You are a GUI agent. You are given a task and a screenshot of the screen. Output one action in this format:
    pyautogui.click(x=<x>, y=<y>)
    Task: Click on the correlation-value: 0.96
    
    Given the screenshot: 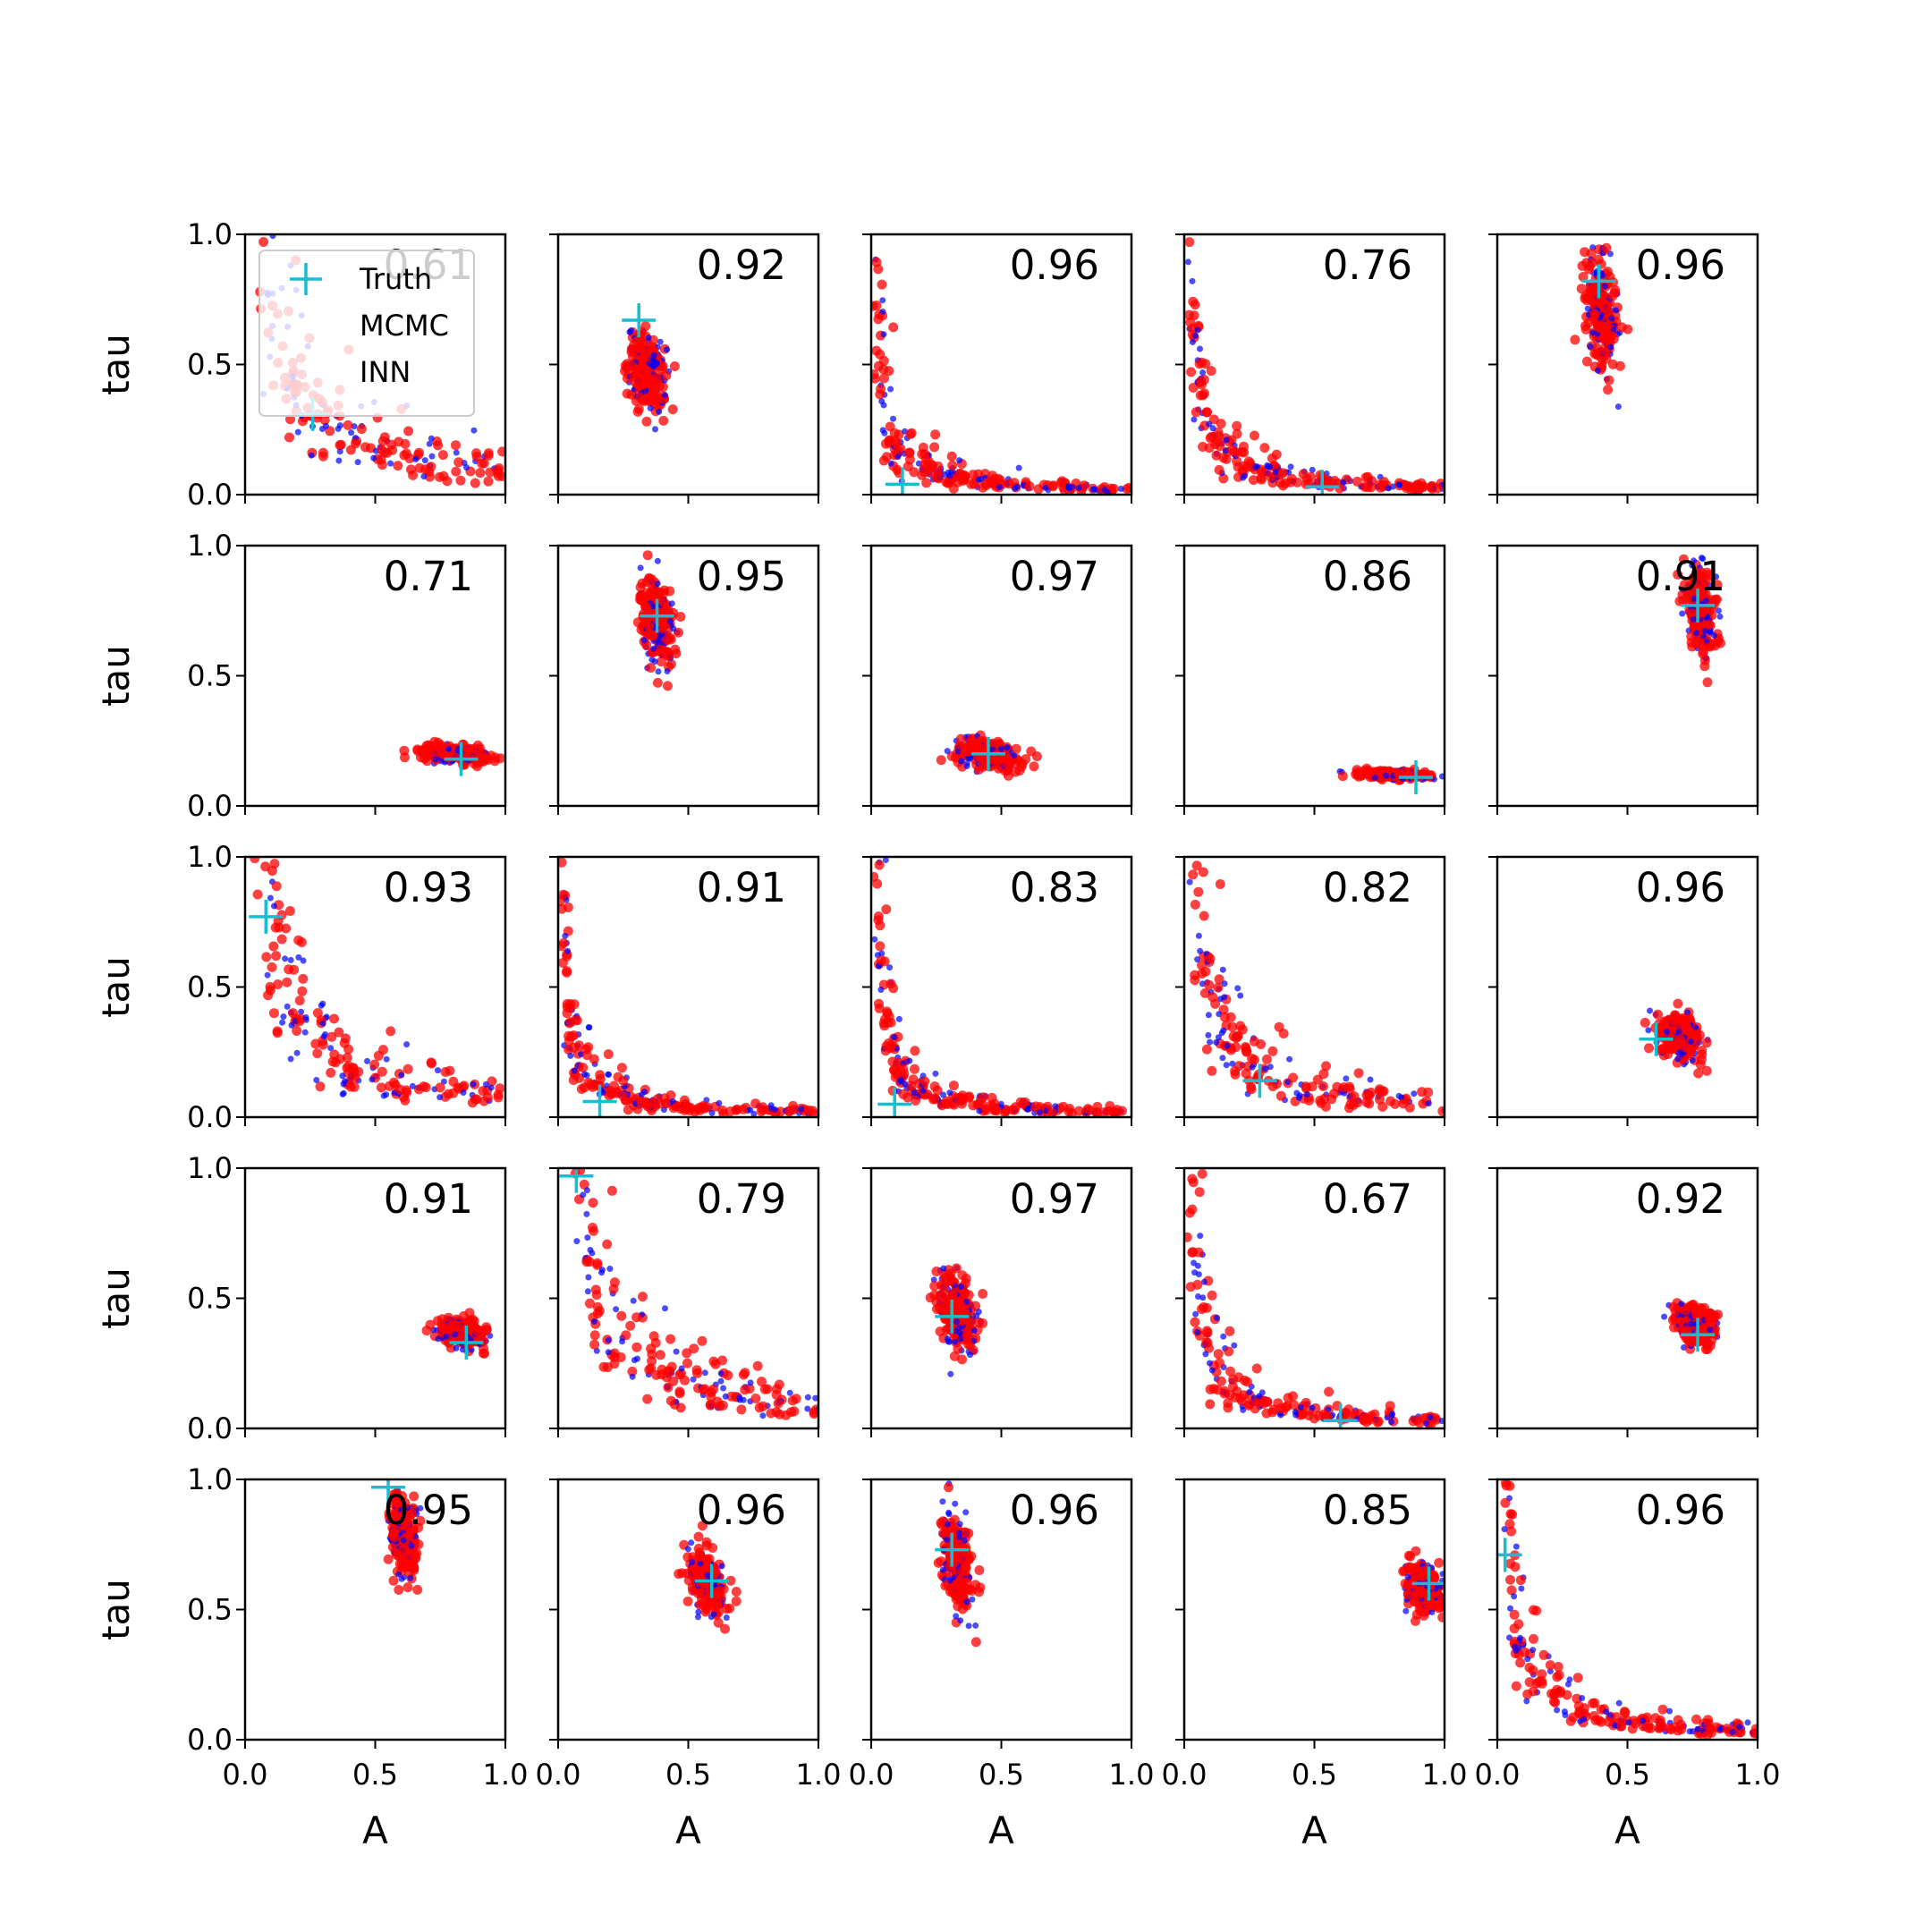 What is the action you would take?
    pyautogui.click(x=1680, y=265)
    